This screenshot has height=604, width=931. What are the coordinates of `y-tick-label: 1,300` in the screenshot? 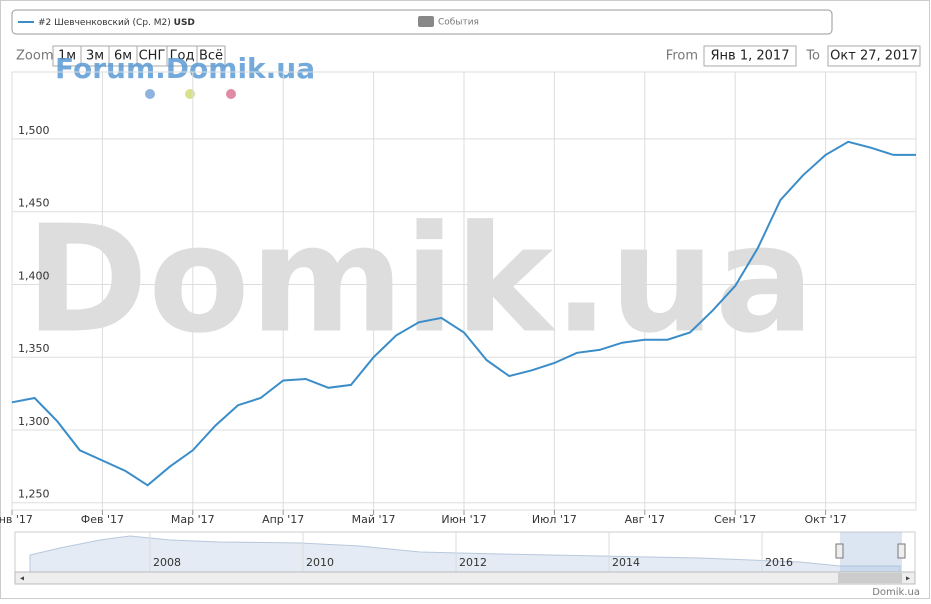 It's located at (34, 421).